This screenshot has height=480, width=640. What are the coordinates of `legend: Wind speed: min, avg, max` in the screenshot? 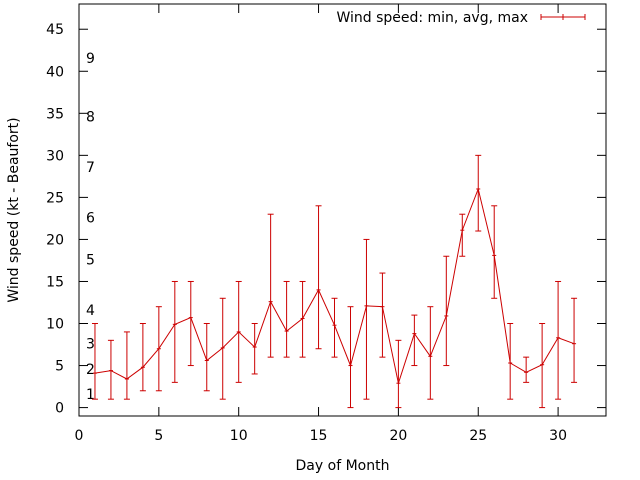 It's located at (461, 18).